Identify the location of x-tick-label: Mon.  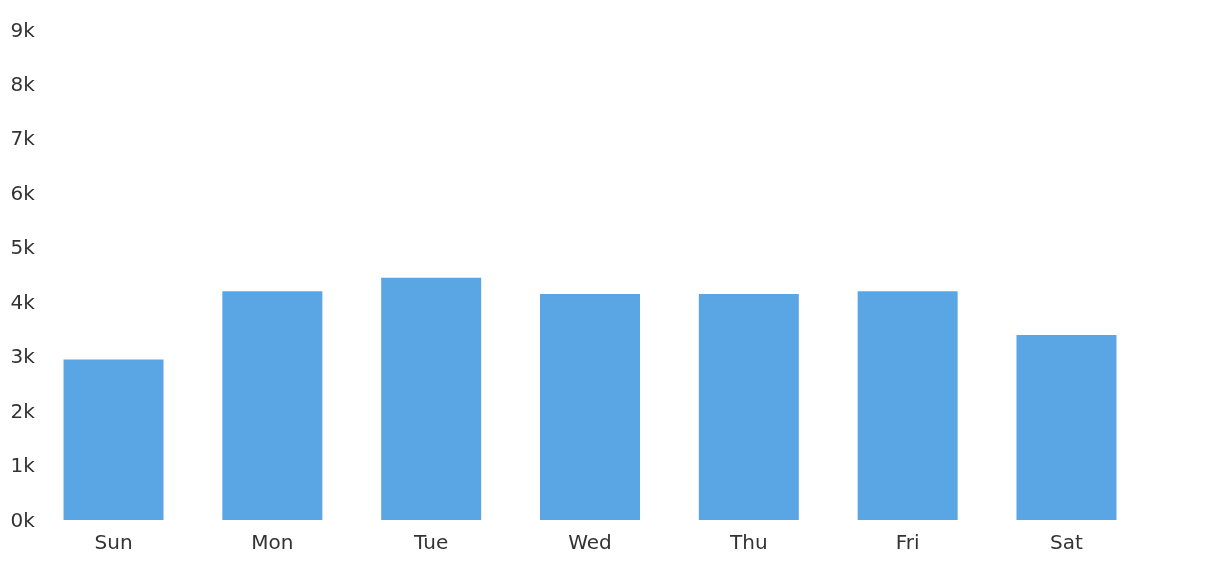
(272, 541).